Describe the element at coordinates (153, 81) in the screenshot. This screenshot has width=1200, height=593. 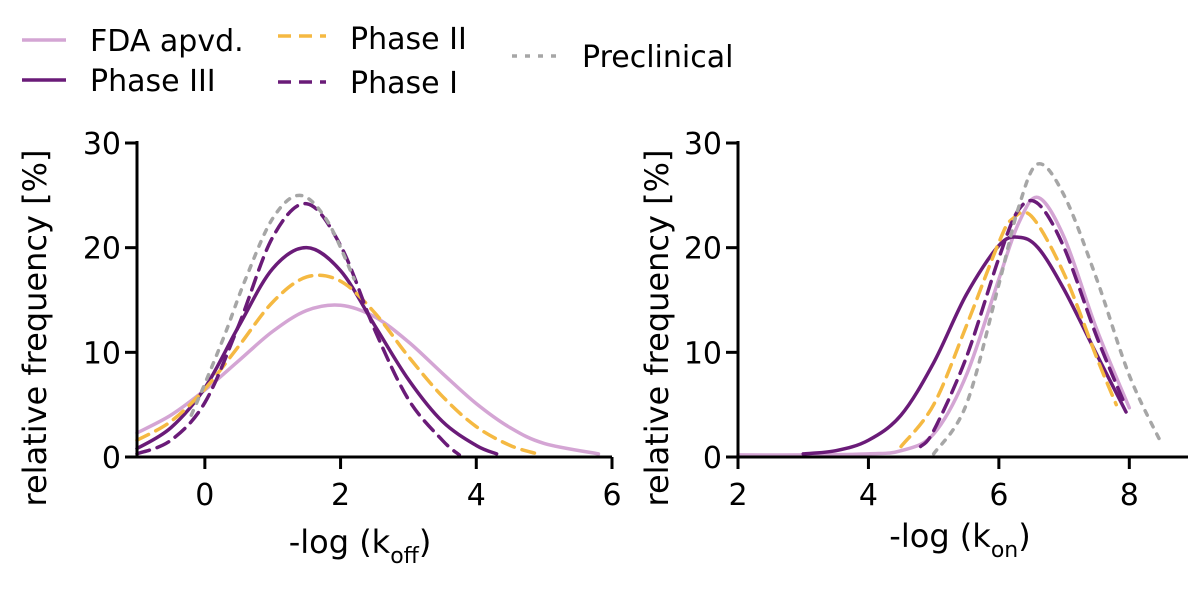
I see `legend-label-phase-iii: Phase III` at that location.